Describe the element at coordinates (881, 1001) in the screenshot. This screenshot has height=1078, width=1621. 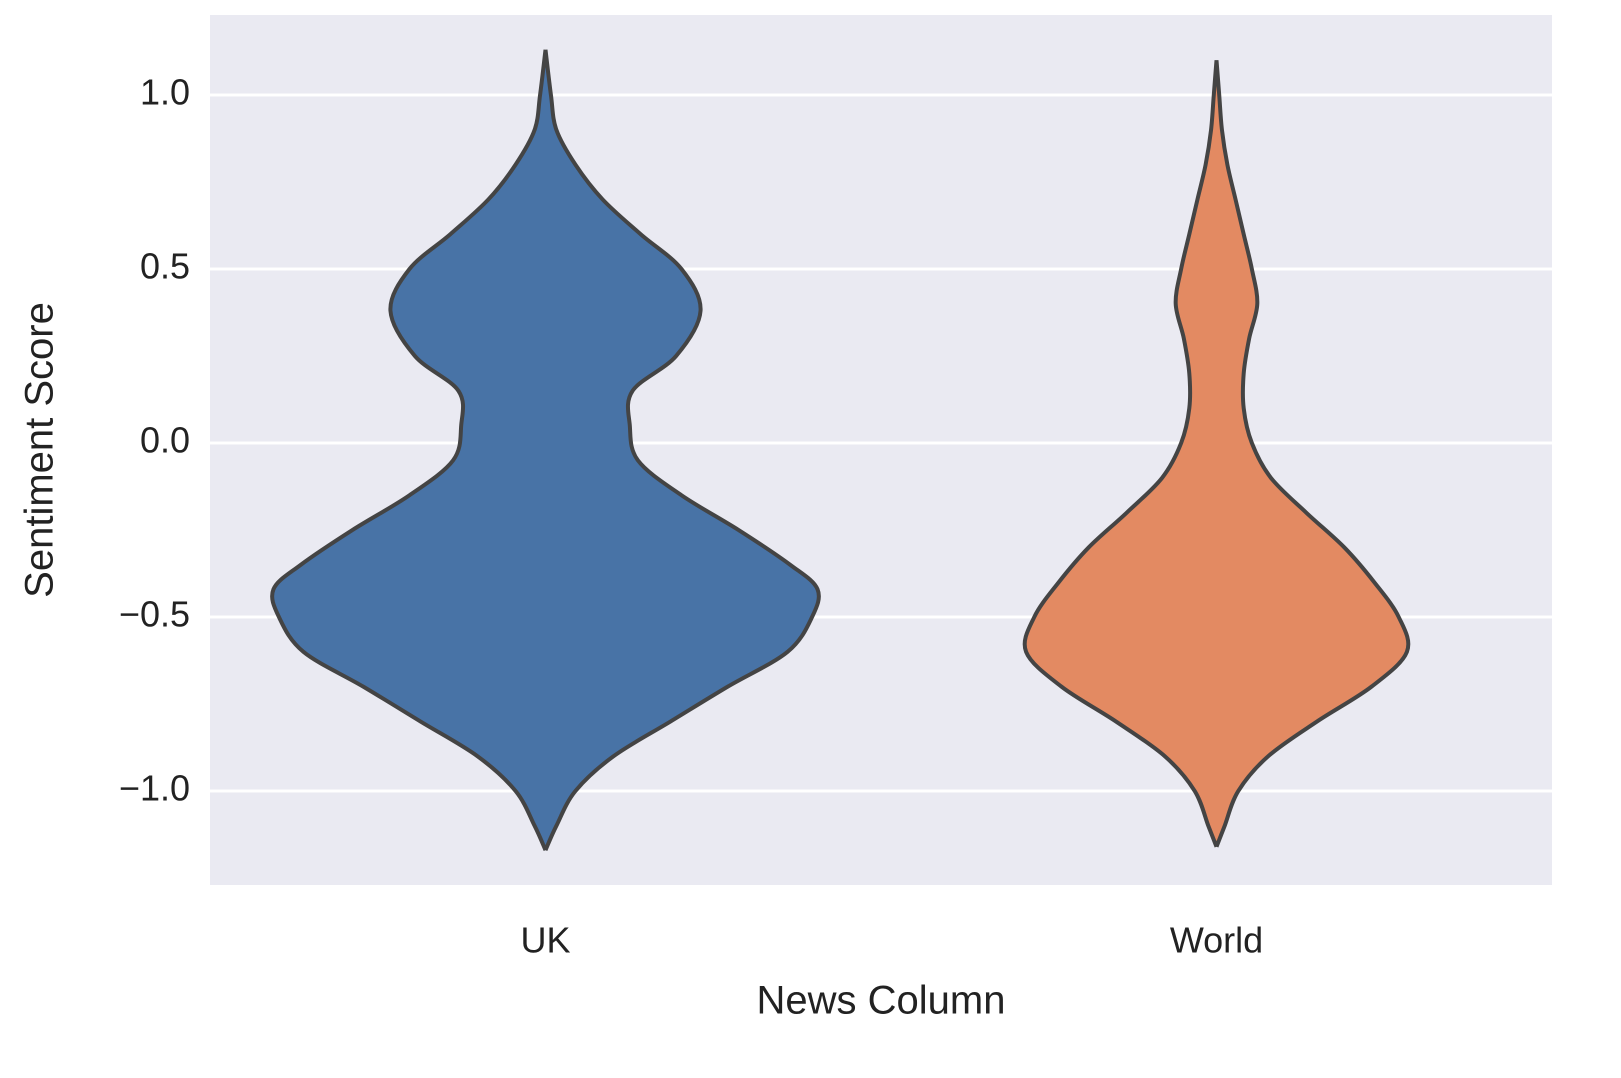
I see `x-axis-label: News Column` at that location.